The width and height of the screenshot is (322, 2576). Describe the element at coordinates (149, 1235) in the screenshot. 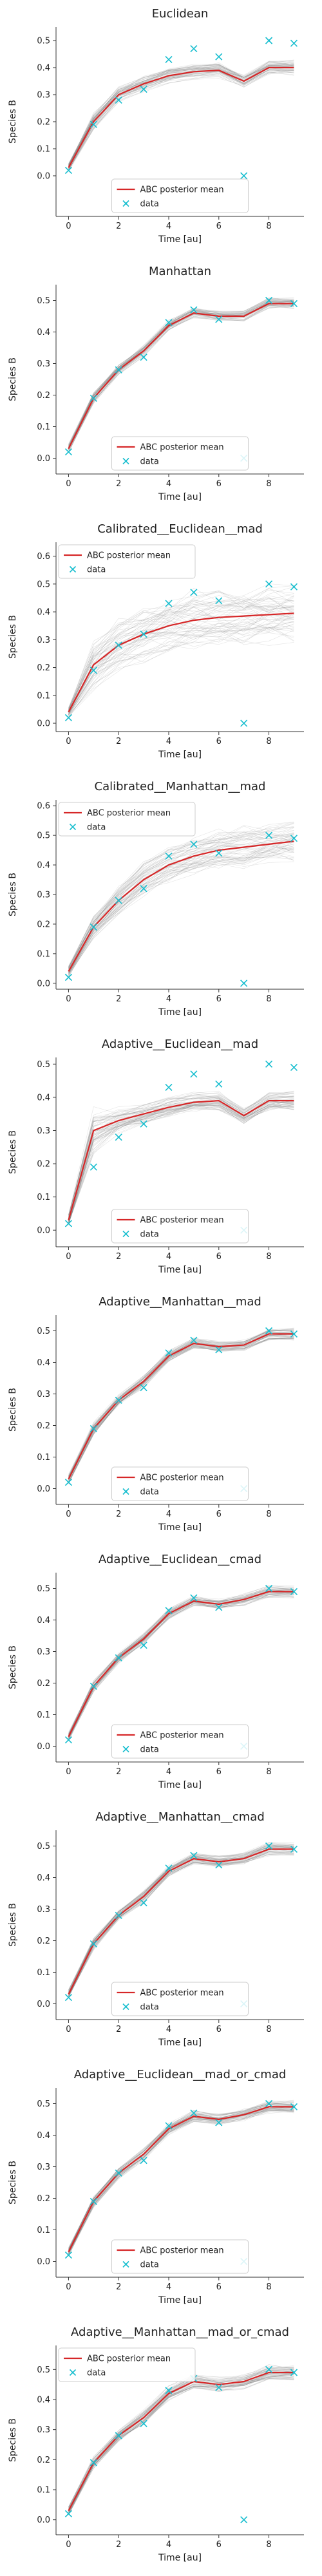

I see `legend-label-data: data` at that location.